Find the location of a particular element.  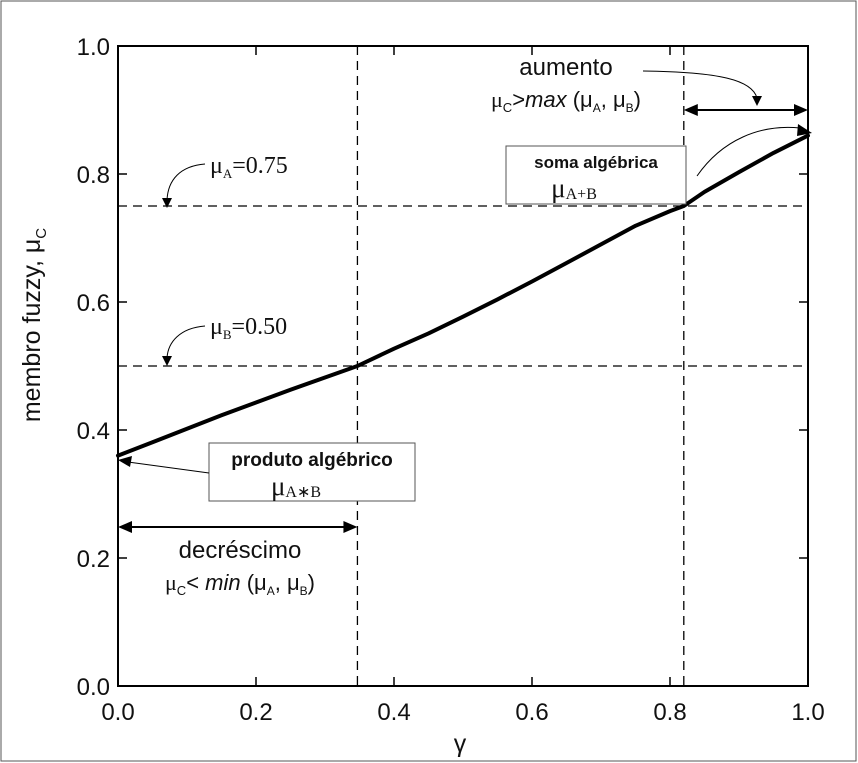

x-tick-label: 0.2 is located at coordinates (255, 712).